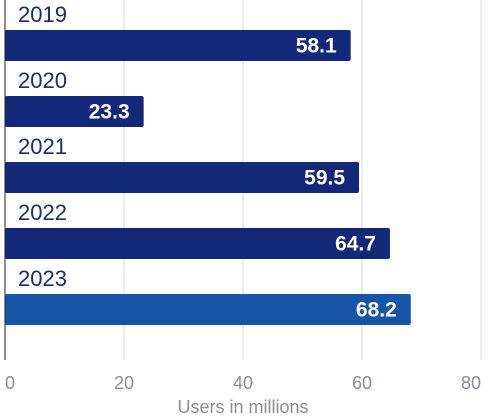 Image resolution: width=491 pixels, height=420 pixels. I want to click on bar-value-label: 58.1, so click(316, 46).